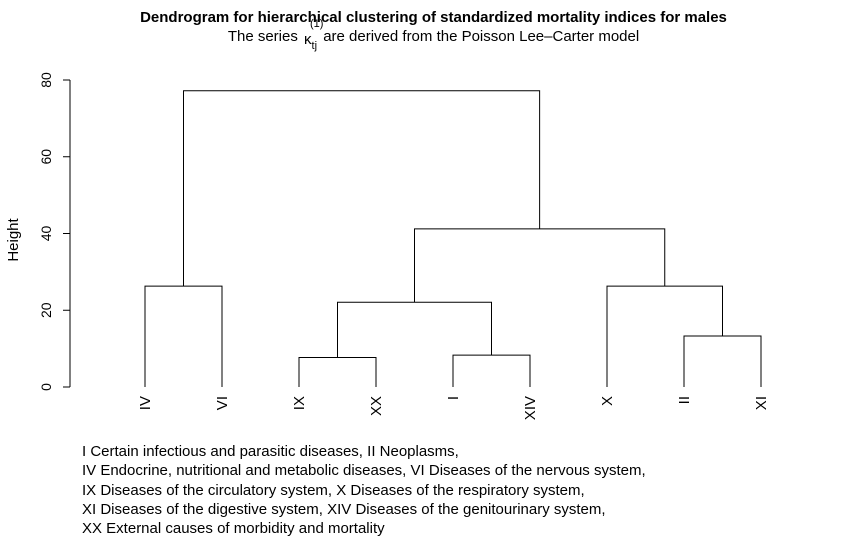 The height and width of the screenshot is (546, 867). I want to click on leaf-label: II, so click(684, 400).